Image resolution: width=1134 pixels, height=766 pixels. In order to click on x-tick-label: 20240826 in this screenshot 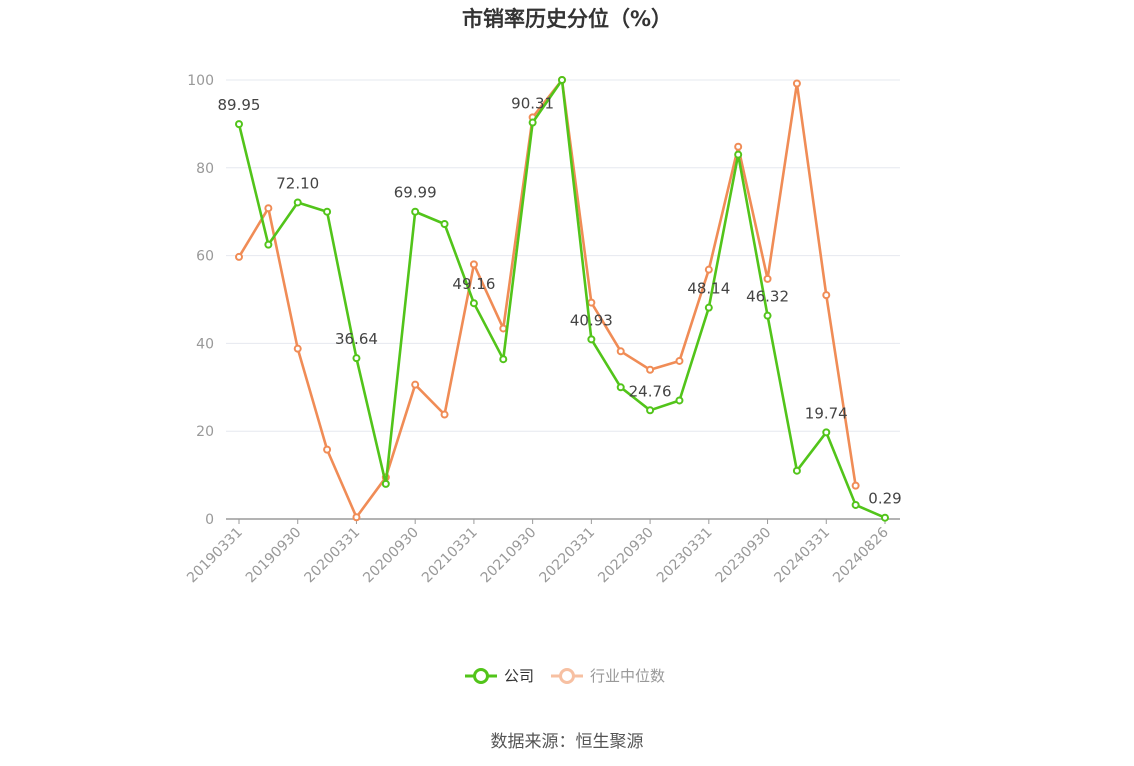, I will do `click(861, 555)`.